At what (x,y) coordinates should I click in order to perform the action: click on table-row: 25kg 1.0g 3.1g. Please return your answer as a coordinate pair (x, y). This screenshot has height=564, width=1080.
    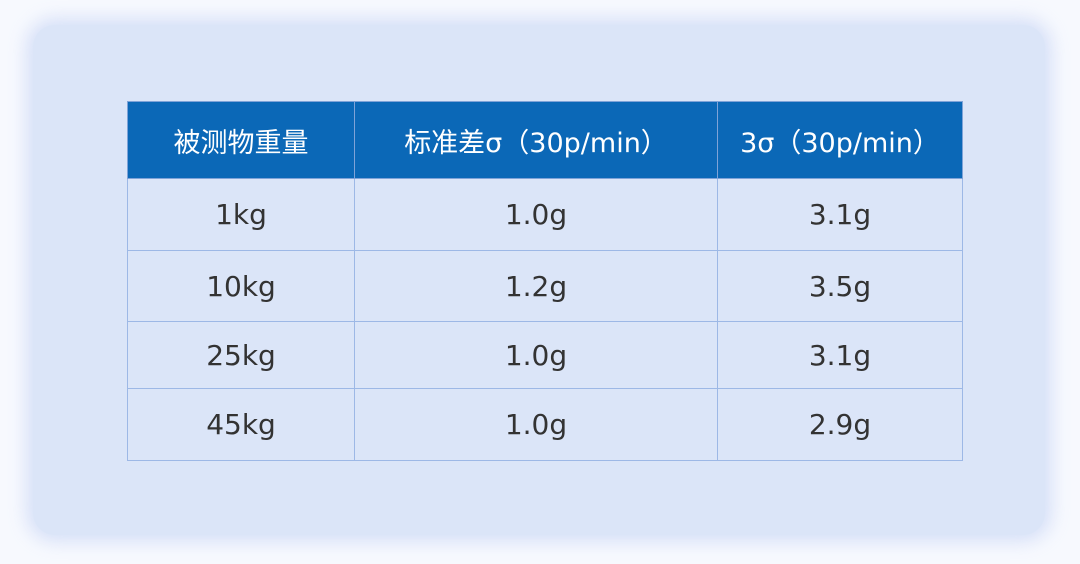
    Looking at the image, I should click on (545, 355).